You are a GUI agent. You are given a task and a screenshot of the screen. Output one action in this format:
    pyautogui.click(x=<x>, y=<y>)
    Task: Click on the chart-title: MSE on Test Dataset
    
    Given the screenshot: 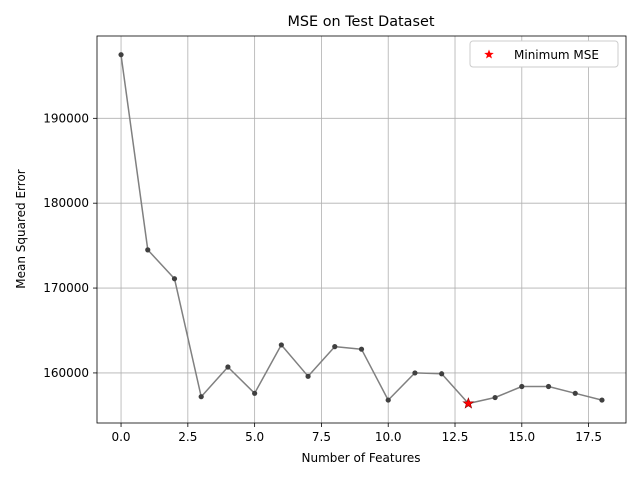 What is the action you would take?
    pyautogui.click(x=361, y=22)
    